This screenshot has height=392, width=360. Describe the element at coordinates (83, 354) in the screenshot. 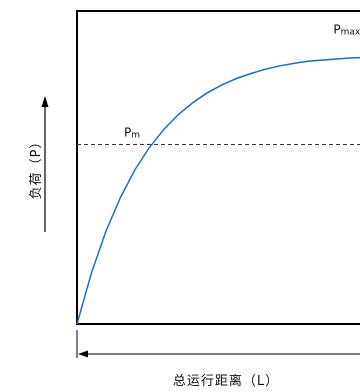

I see `x-axis-arrow-head` at that location.